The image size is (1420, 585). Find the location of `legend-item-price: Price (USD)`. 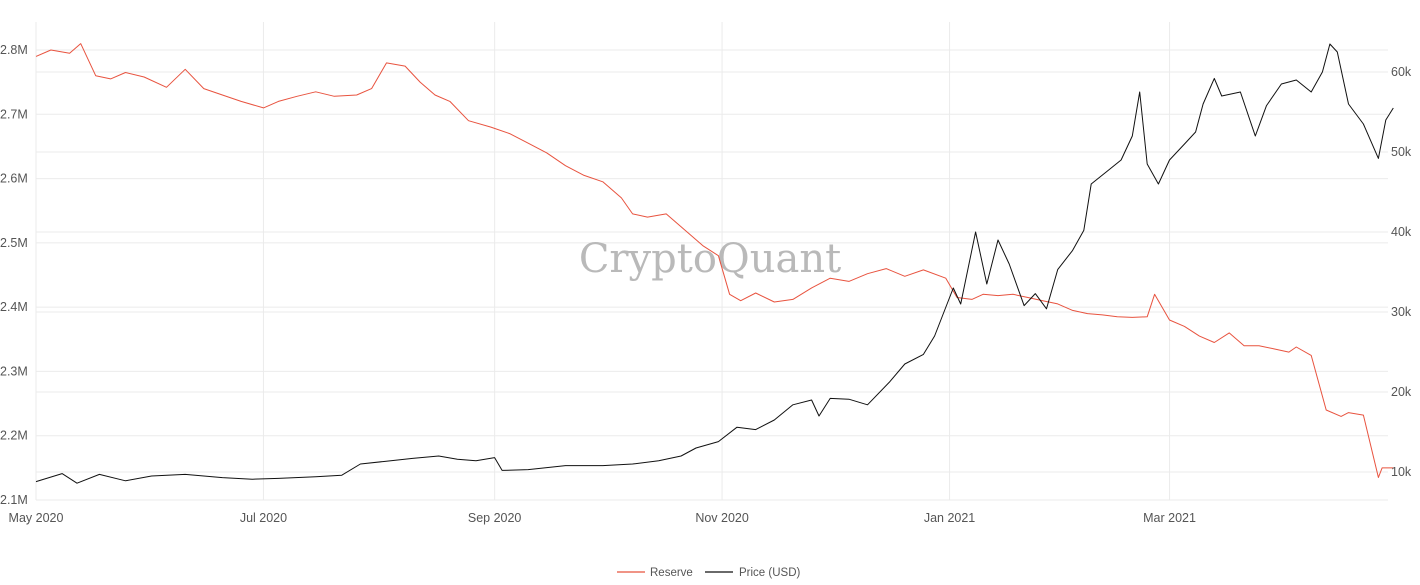

legend-item-price: Price (USD) is located at coordinates (753, 573).